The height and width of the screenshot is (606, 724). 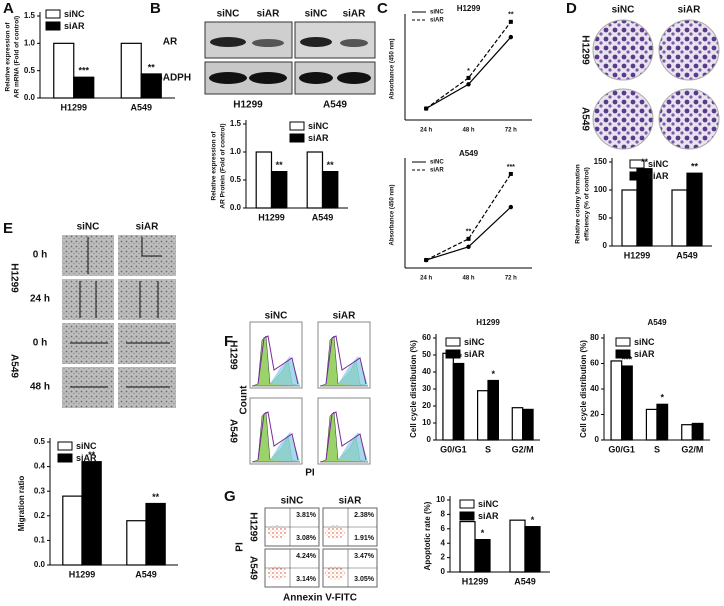 What do you see at coordinates (443, 557) in the screenshot?
I see `y-tick-label: 2` at bounding box center [443, 557].